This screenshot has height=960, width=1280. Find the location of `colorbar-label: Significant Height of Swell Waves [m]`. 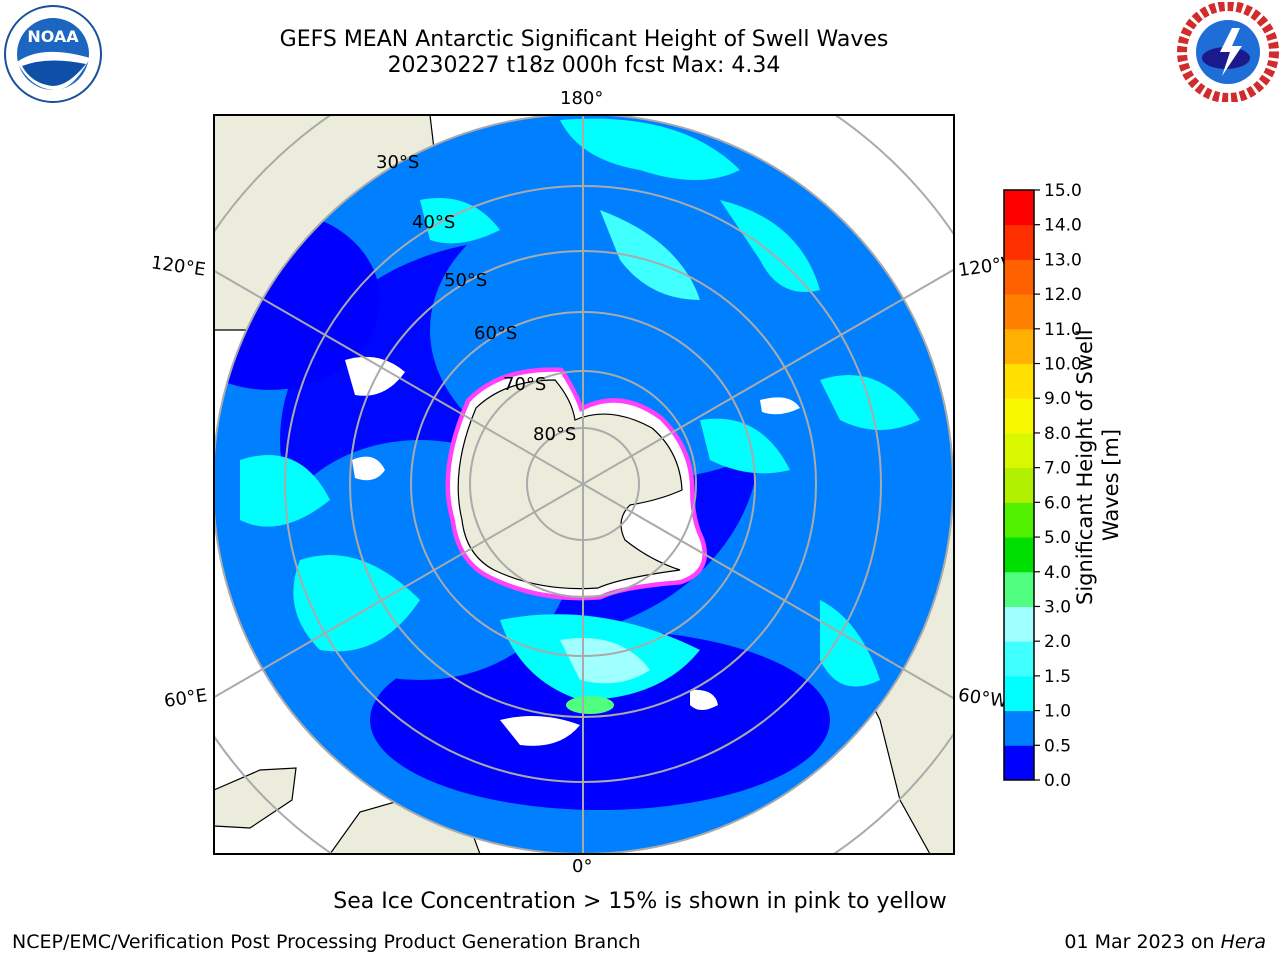

colorbar-label: Significant Height of Swell Waves [m] is located at coordinates (1098, 467).